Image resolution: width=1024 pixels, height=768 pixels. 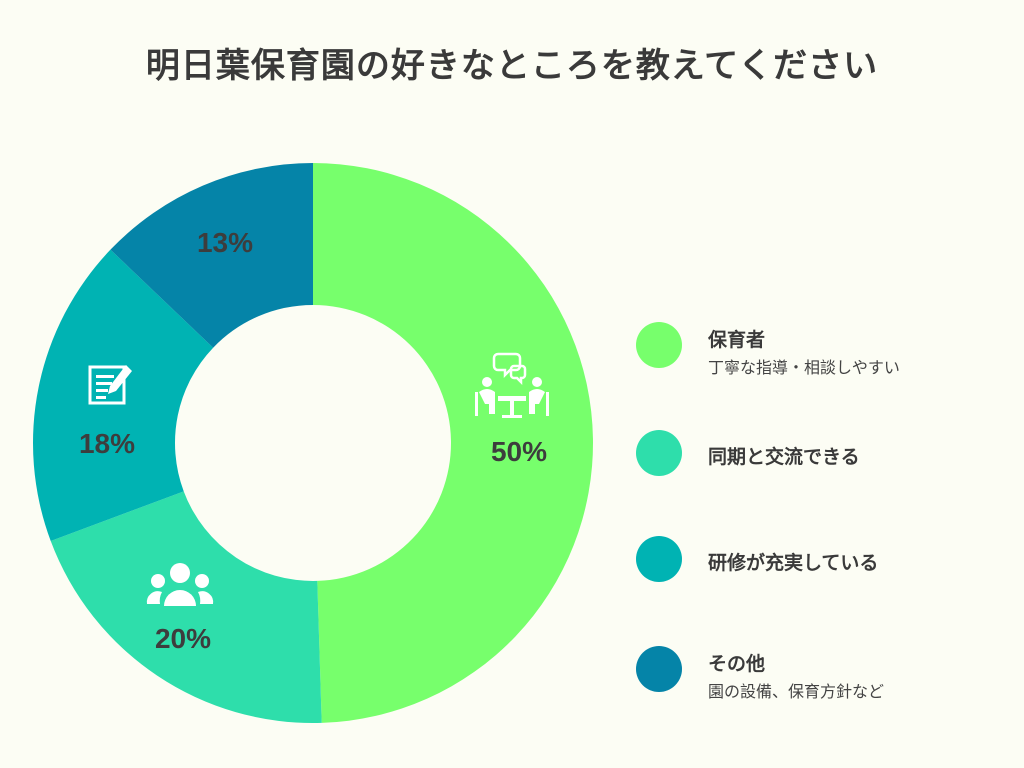 What do you see at coordinates (737, 664) in the screenshot?
I see `legend-label: その他` at bounding box center [737, 664].